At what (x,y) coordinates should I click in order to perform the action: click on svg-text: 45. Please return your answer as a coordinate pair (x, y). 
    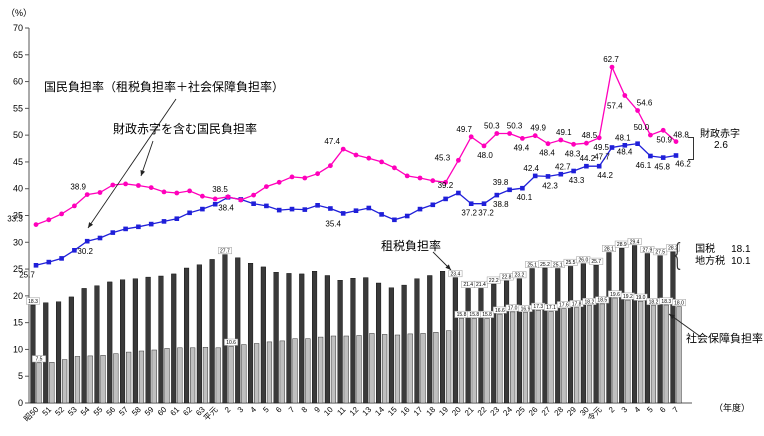
    Looking at the image, I should click on (18, 162).